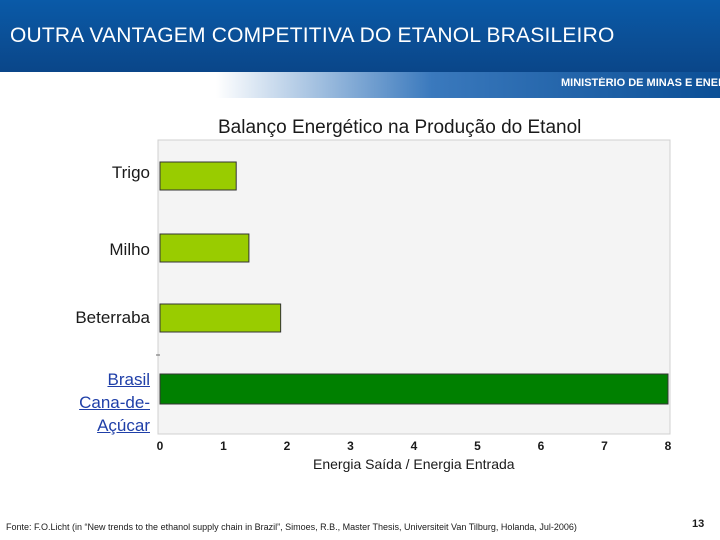 This screenshot has height=540, width=720. What do you see at coordinates (668, 446) in the screenshot?
I see `x-tick-label: 8` at bounding box center [668, 446].